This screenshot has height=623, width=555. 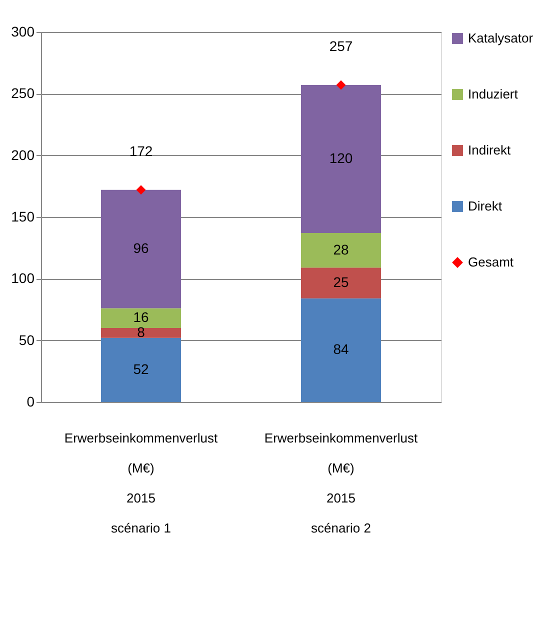 What do you see at coordinates (493, 94) in the screenshot?
I see `legend-label: Induziert` at bounding box center [493, 94].